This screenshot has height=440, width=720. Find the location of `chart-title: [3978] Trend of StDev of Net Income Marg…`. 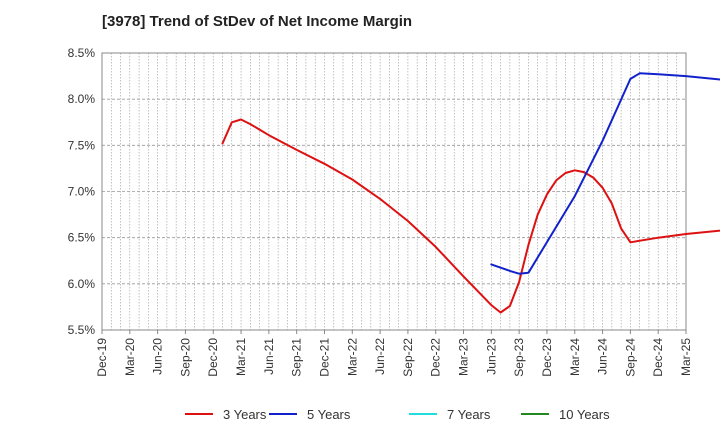

chart-title: [3978] Trend of StDev of Net Income Marg… is located at coordinates (257, 21).